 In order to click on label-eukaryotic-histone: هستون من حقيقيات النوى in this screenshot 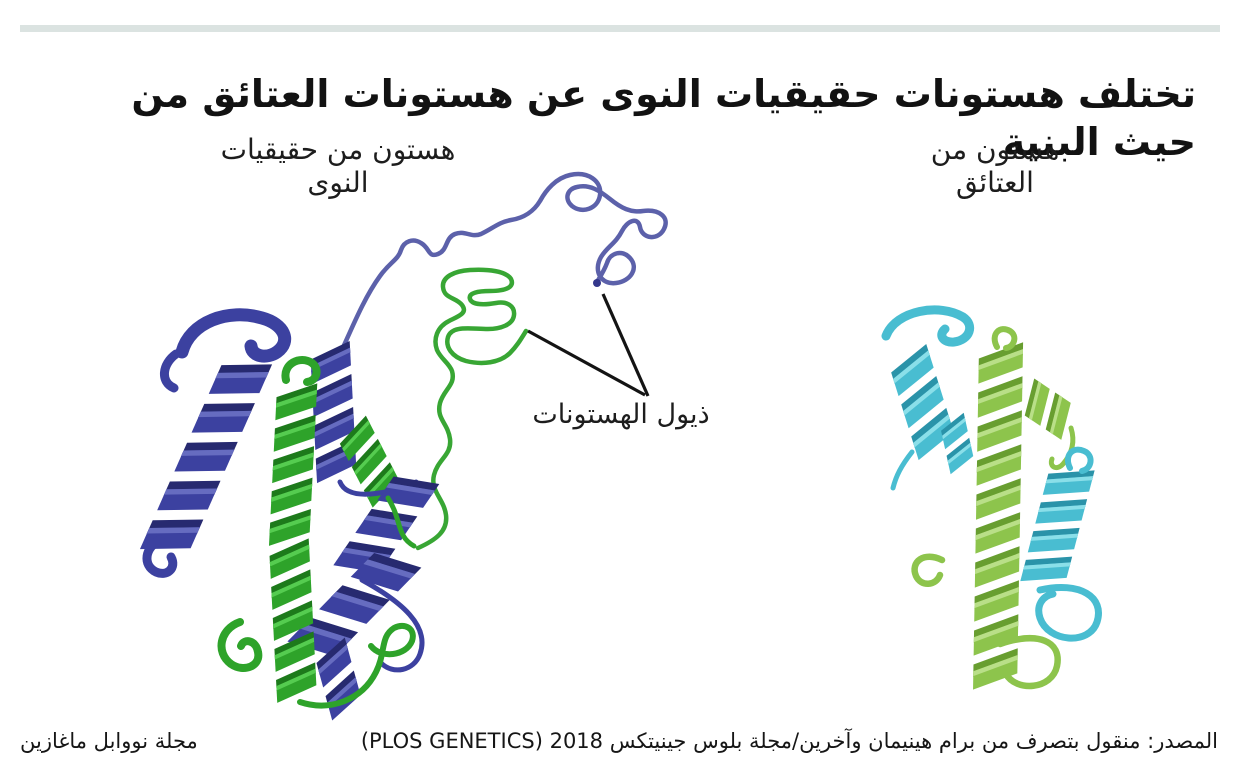, I will do `click(338, 166)`.